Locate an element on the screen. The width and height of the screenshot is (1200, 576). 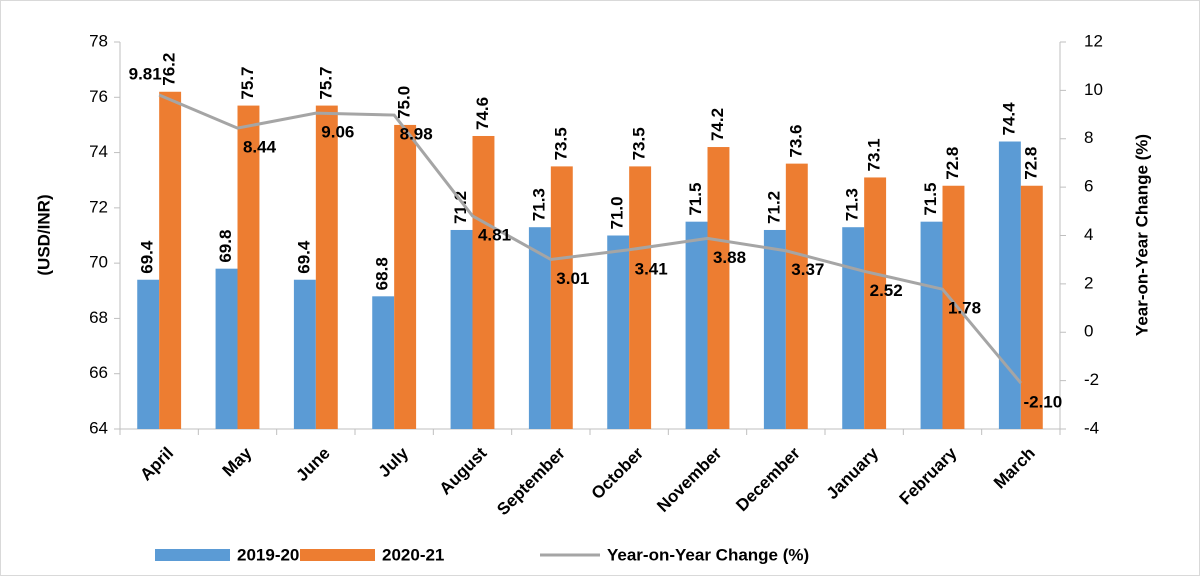
bar-value-label: 73.6 is located at coordinates (795, 141).